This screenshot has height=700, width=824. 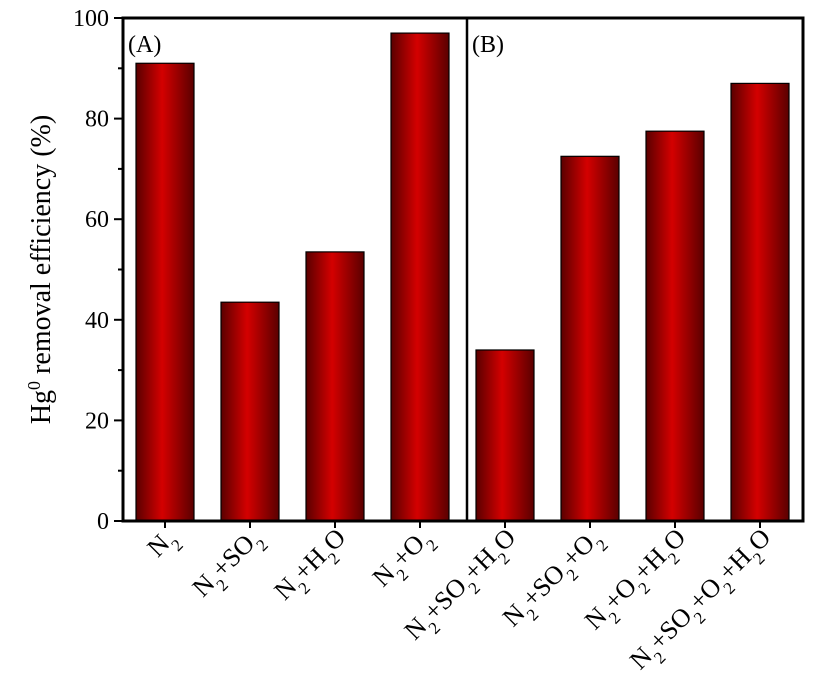 What do you see at coordinates (229, 565) in the screenshot?
I see `x-category-label: N2+SO2` at bounding box center [229, 565].